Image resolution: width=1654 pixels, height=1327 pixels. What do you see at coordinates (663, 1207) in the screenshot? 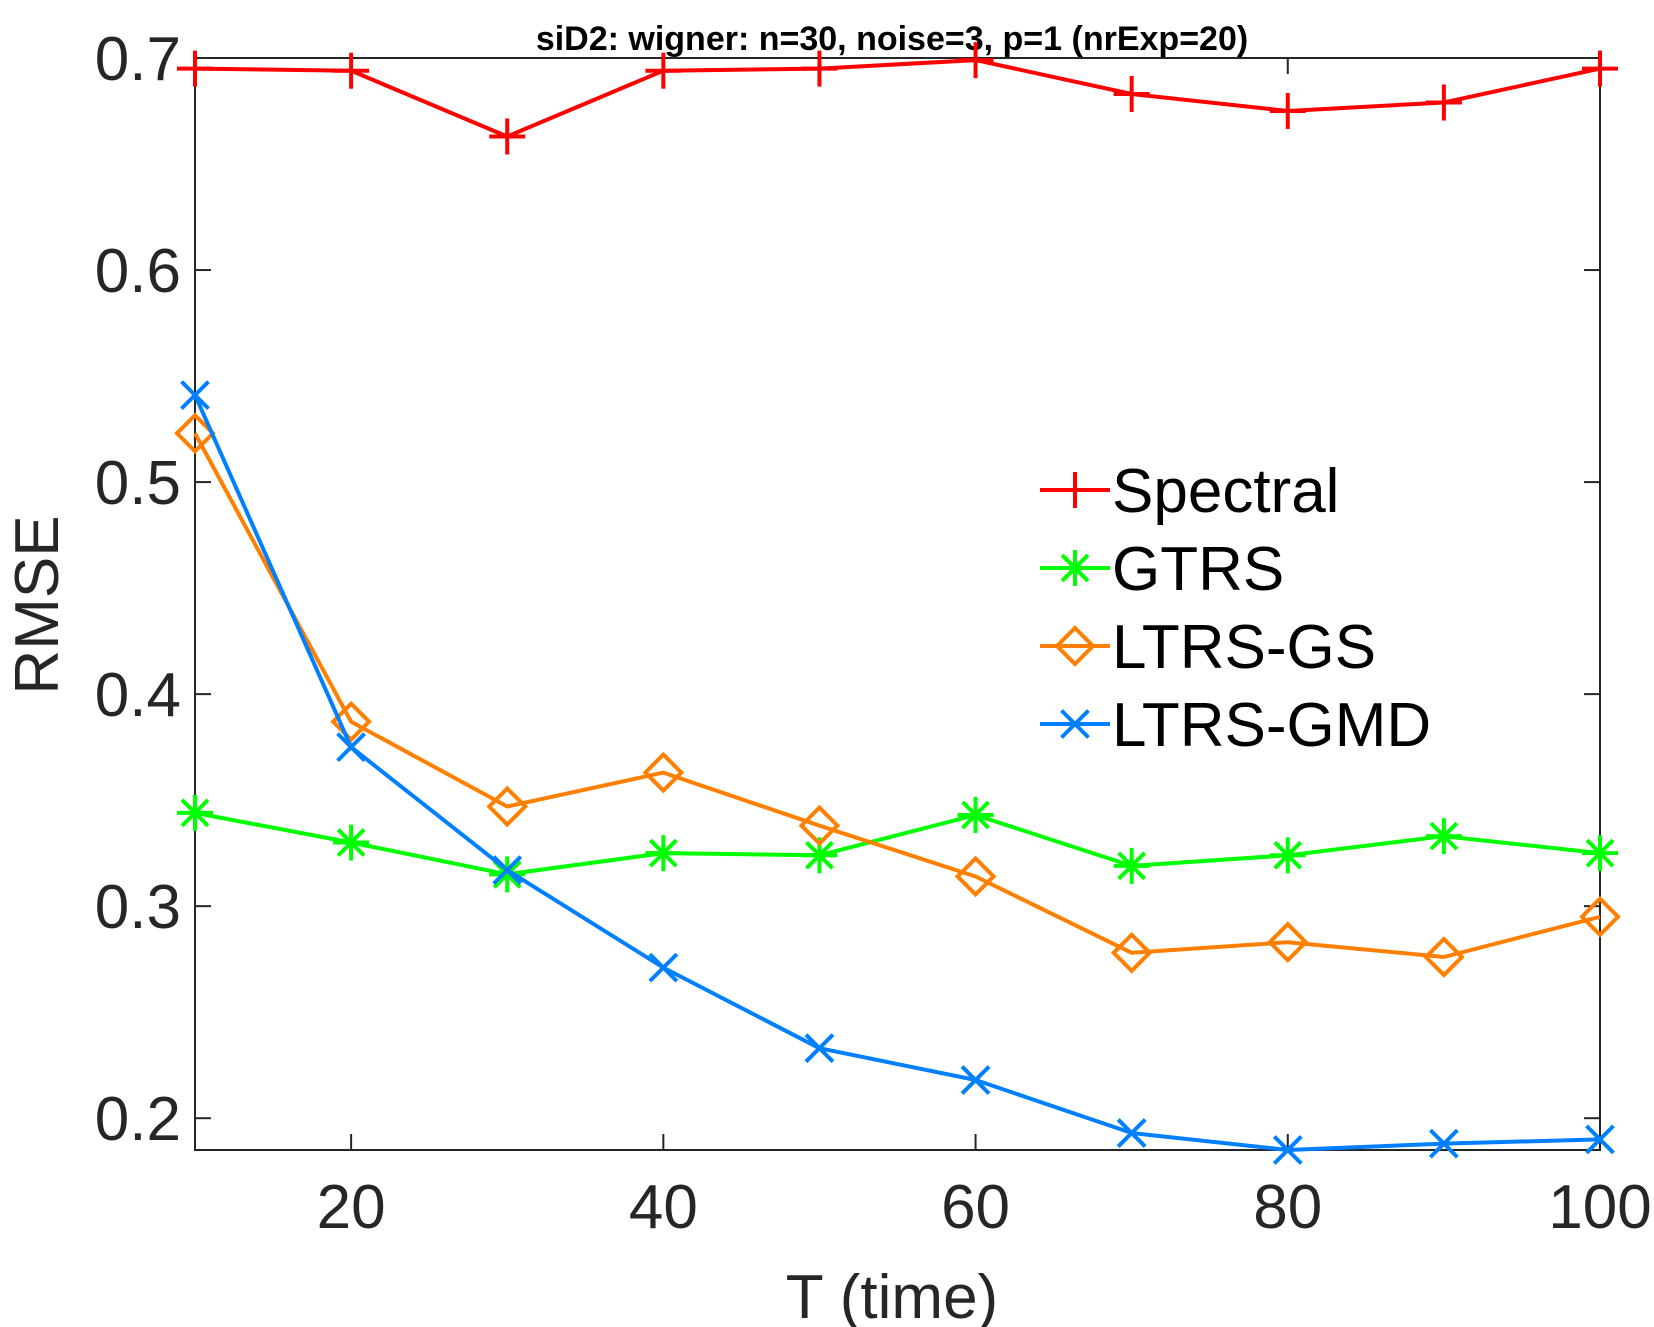
I see `x-tick-label: 40` at bounding box center [663, 1207].